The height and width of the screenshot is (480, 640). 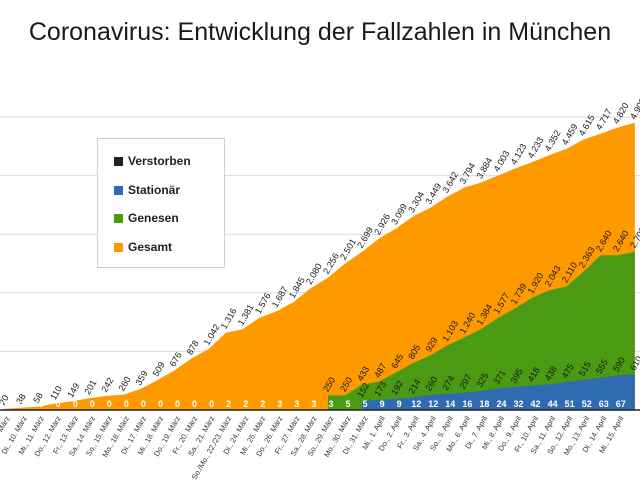 What do you see at coordinates (6, 423) in the screenshot?
I see `x-tick-label: März` at bounding box center [6, 423].